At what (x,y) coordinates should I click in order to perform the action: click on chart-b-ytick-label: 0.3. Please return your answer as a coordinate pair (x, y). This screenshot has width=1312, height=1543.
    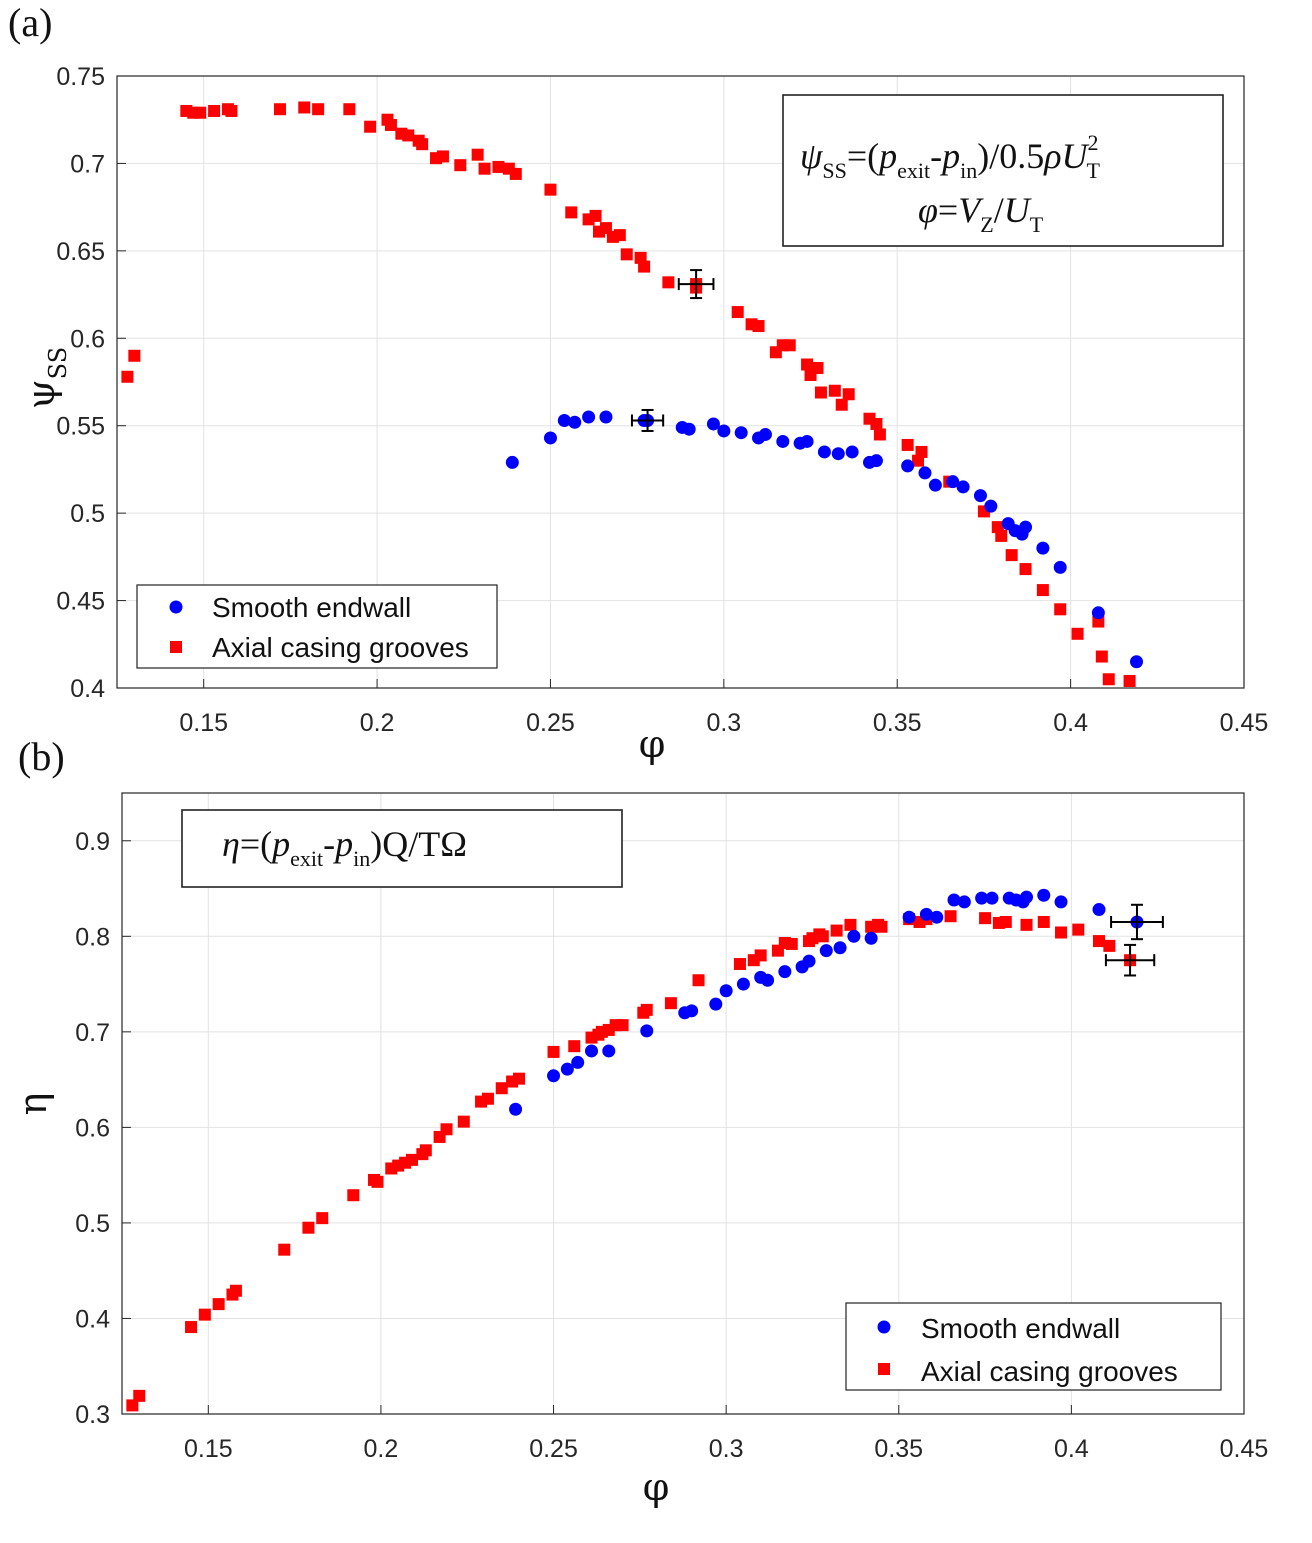
    Looking at the image, I should click on (92, 1415).